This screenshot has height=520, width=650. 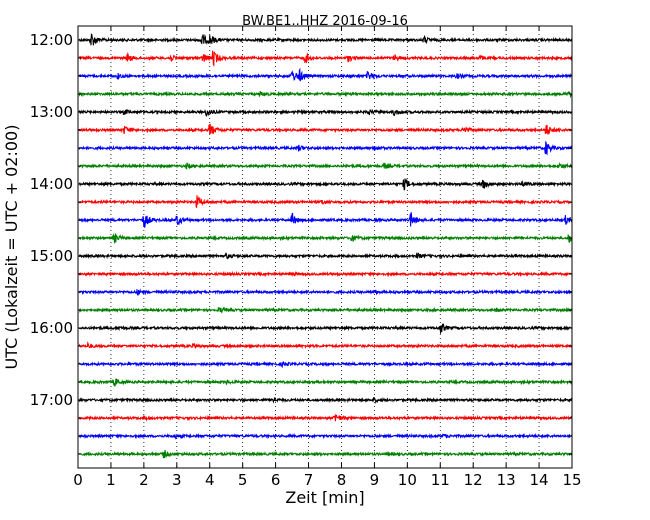 I want to click on x-tick-label: 9, so click(x=375, y=480).